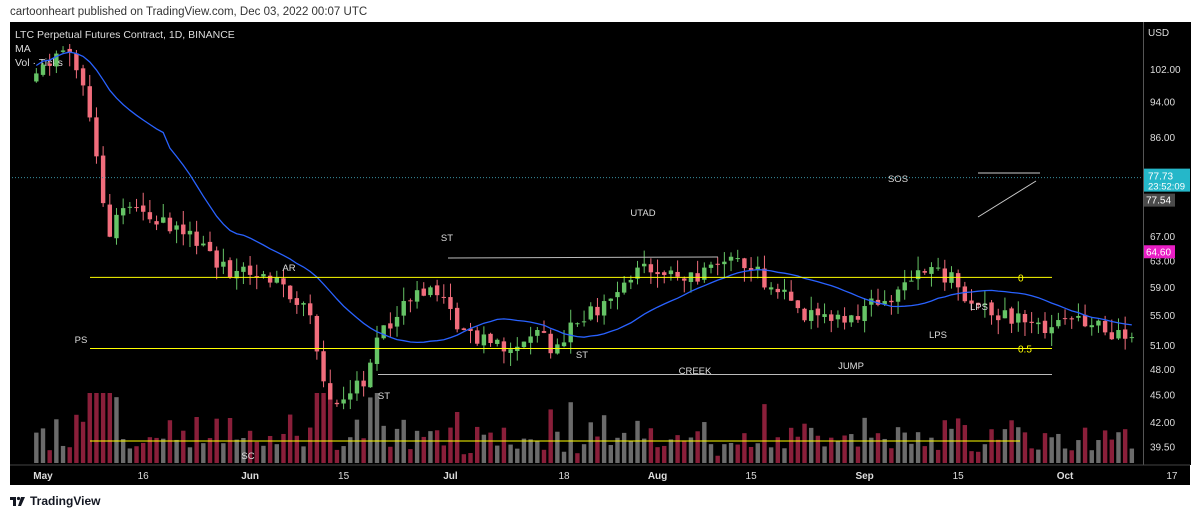 The image size is (1200, 515). Describe the element at coordinates (600, 475) in the screenshot. I see `time-axis` at that location.